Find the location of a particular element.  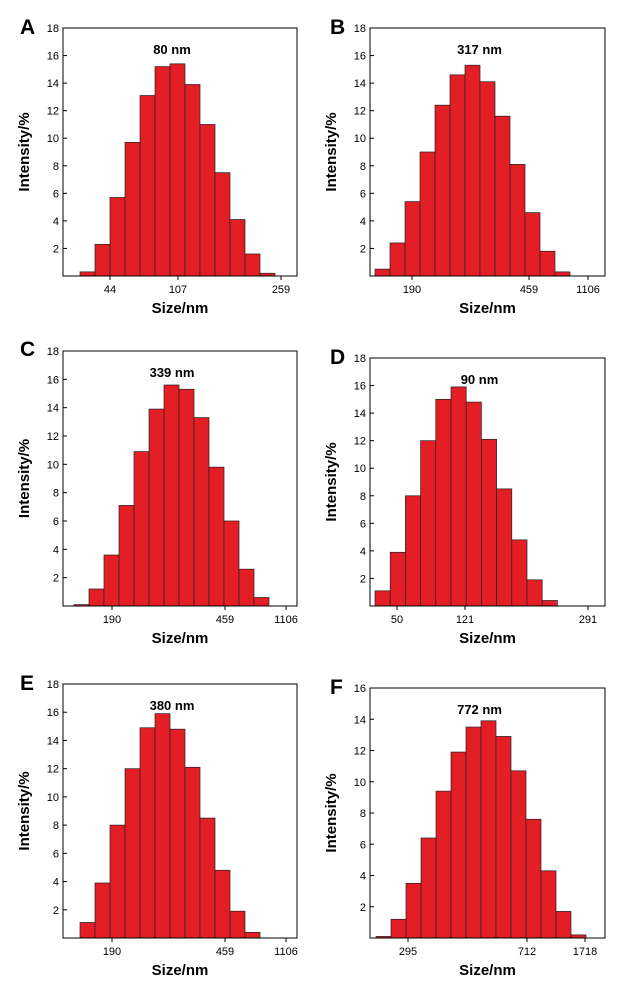

y-tick-label-e-6: 14 is located at coordinates (53, 741).